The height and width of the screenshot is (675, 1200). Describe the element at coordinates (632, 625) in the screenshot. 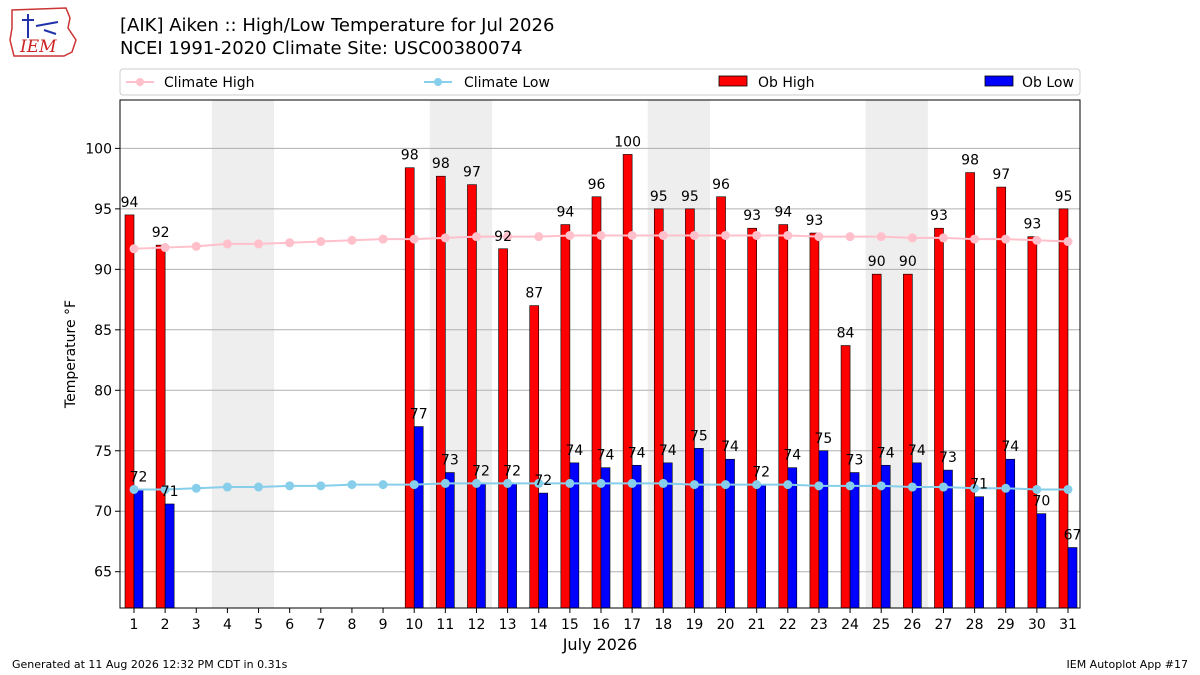

I see `x-tick-label: 17` at that location.